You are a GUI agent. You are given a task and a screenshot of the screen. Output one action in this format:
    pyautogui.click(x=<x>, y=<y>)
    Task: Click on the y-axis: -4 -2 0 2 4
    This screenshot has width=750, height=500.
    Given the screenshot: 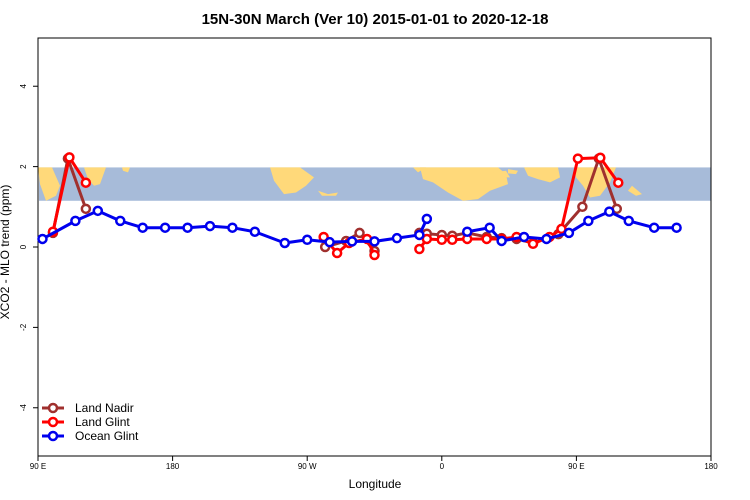 What is the action you would take?
    pyautogui.click(x=28, y=247)
    